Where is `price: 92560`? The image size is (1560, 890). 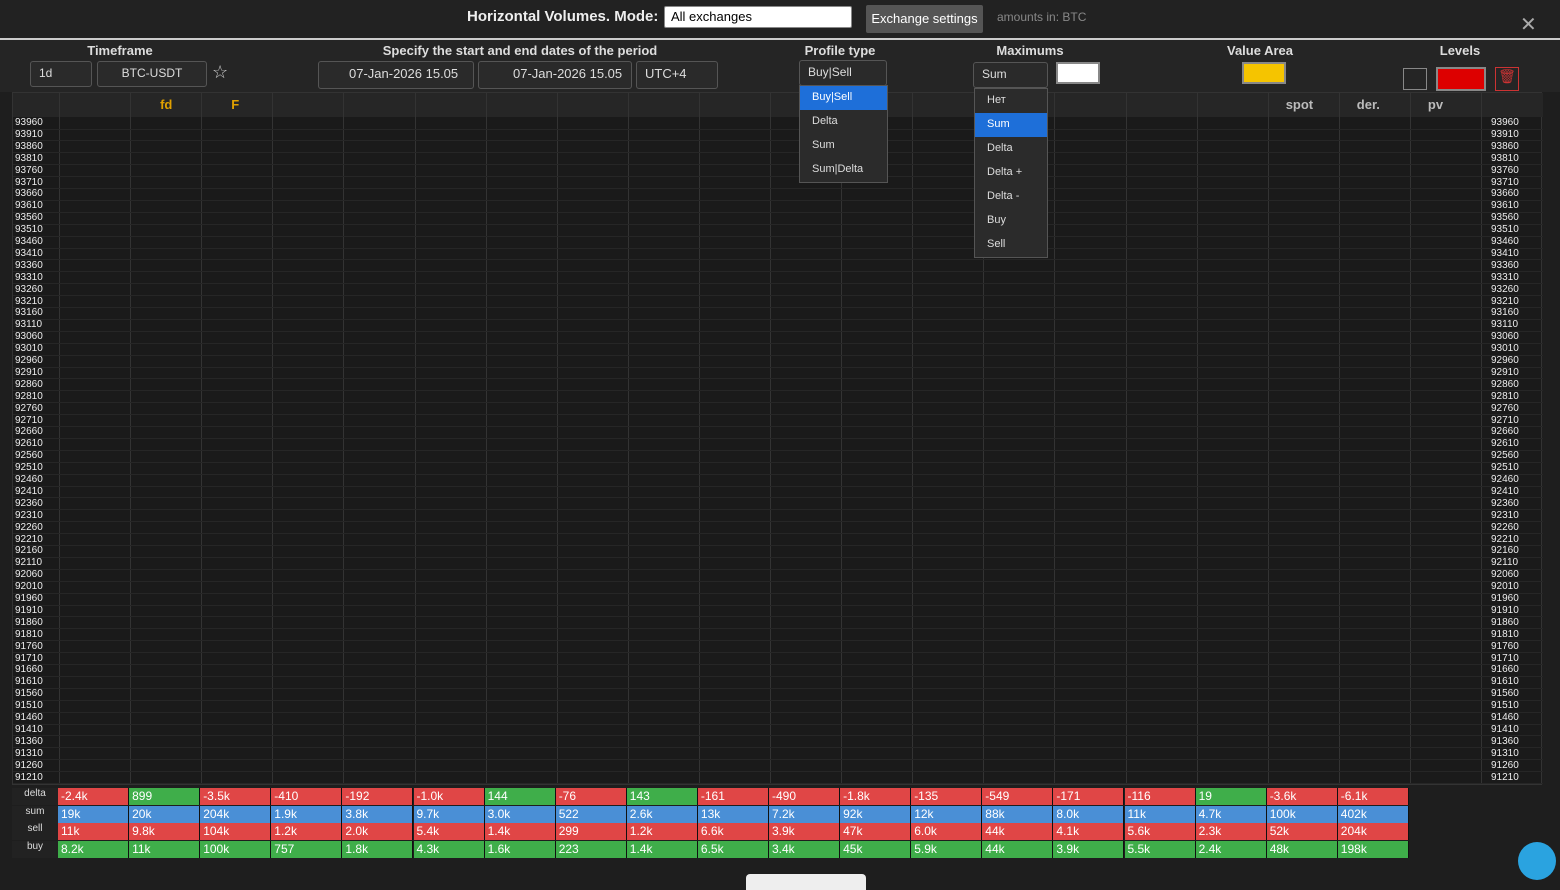
price: 92560 is located at coordinates (29, 456).